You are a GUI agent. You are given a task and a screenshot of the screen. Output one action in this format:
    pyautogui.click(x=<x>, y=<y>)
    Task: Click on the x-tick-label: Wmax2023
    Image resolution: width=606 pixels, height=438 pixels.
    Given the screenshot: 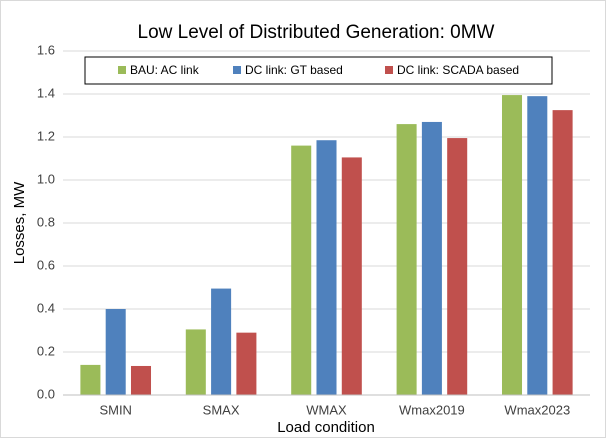 What is the action you would take?
    pyautogui.click(x=537, y=409)
    